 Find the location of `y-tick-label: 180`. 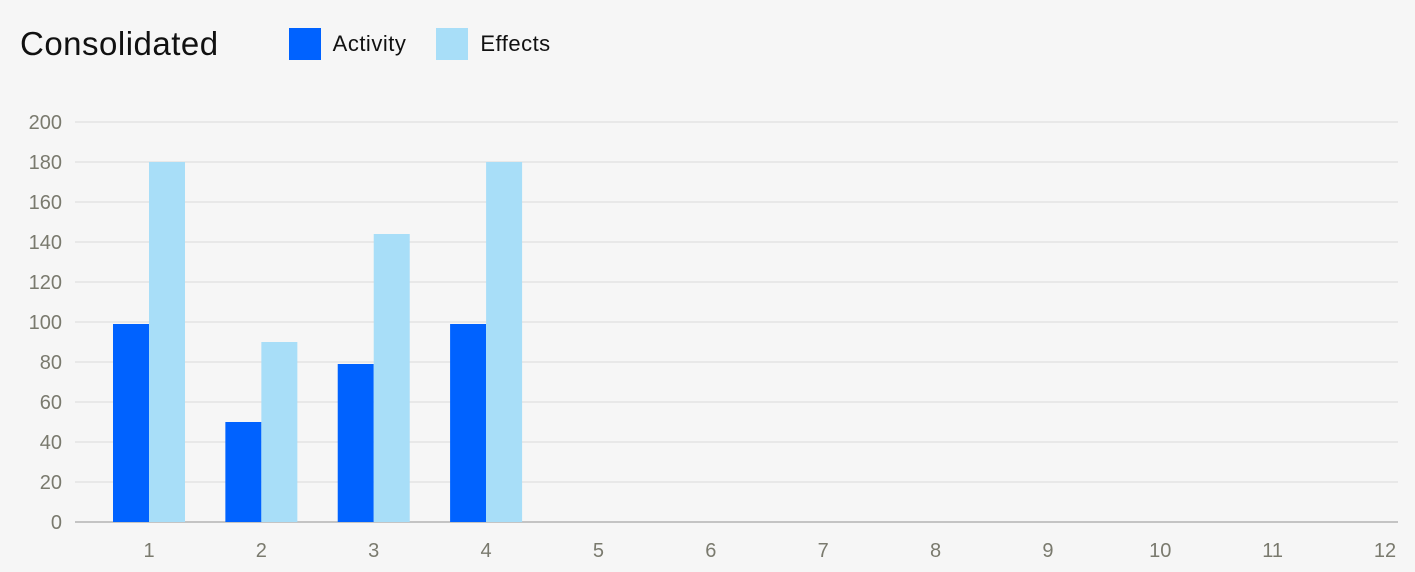

y-tick-label: 180 is located at coordinates (45, 163).